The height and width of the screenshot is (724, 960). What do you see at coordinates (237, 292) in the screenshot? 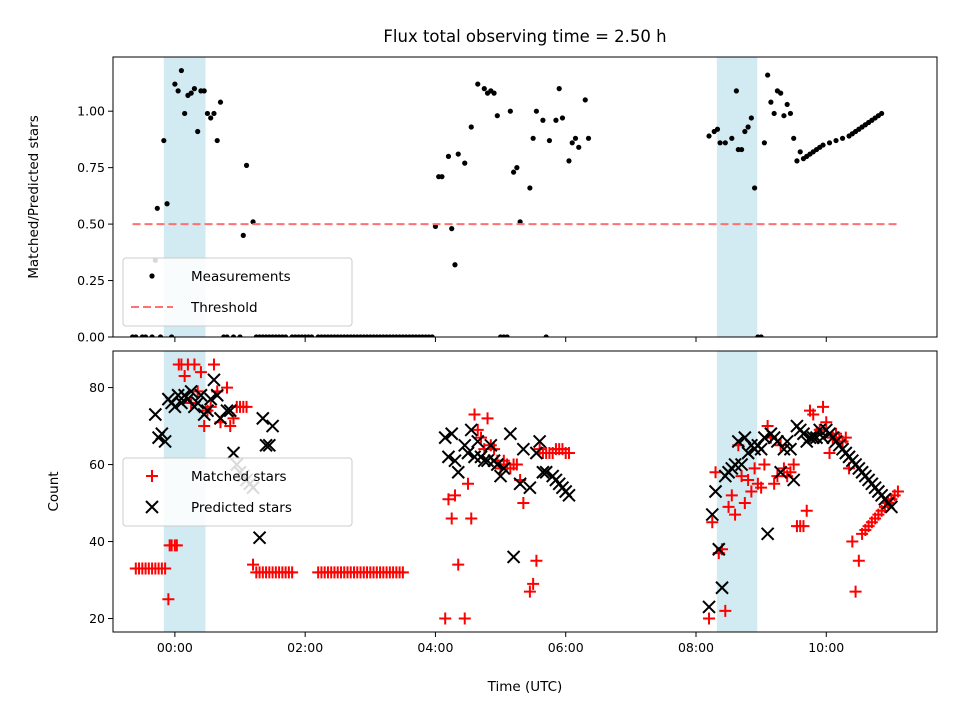
I see `legend-top-box` at bounding box center [237, 292].